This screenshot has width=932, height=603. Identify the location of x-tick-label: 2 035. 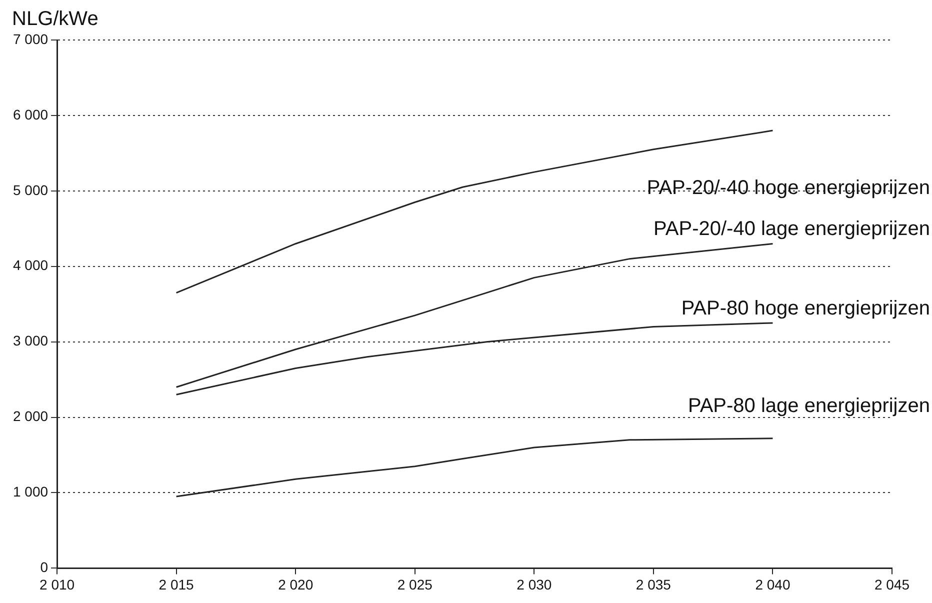
(654, 584).